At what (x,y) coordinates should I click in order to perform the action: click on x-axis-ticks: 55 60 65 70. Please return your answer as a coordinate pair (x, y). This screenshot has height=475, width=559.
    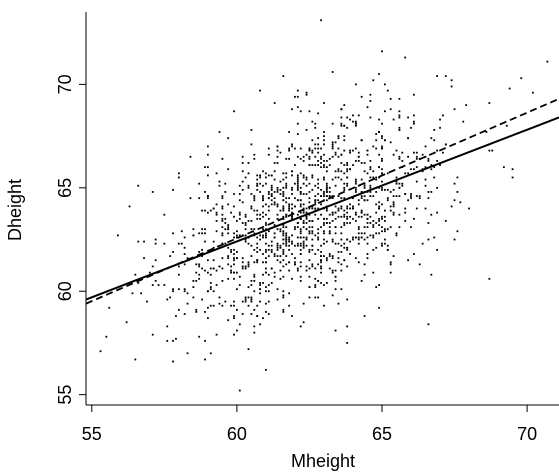
    Looking at the image, I should click on (309, 424).